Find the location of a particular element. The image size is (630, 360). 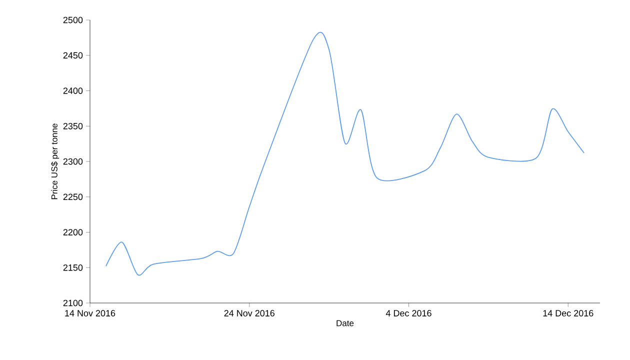

y-tick-label: 2400 is located at coordinates (73, 91).